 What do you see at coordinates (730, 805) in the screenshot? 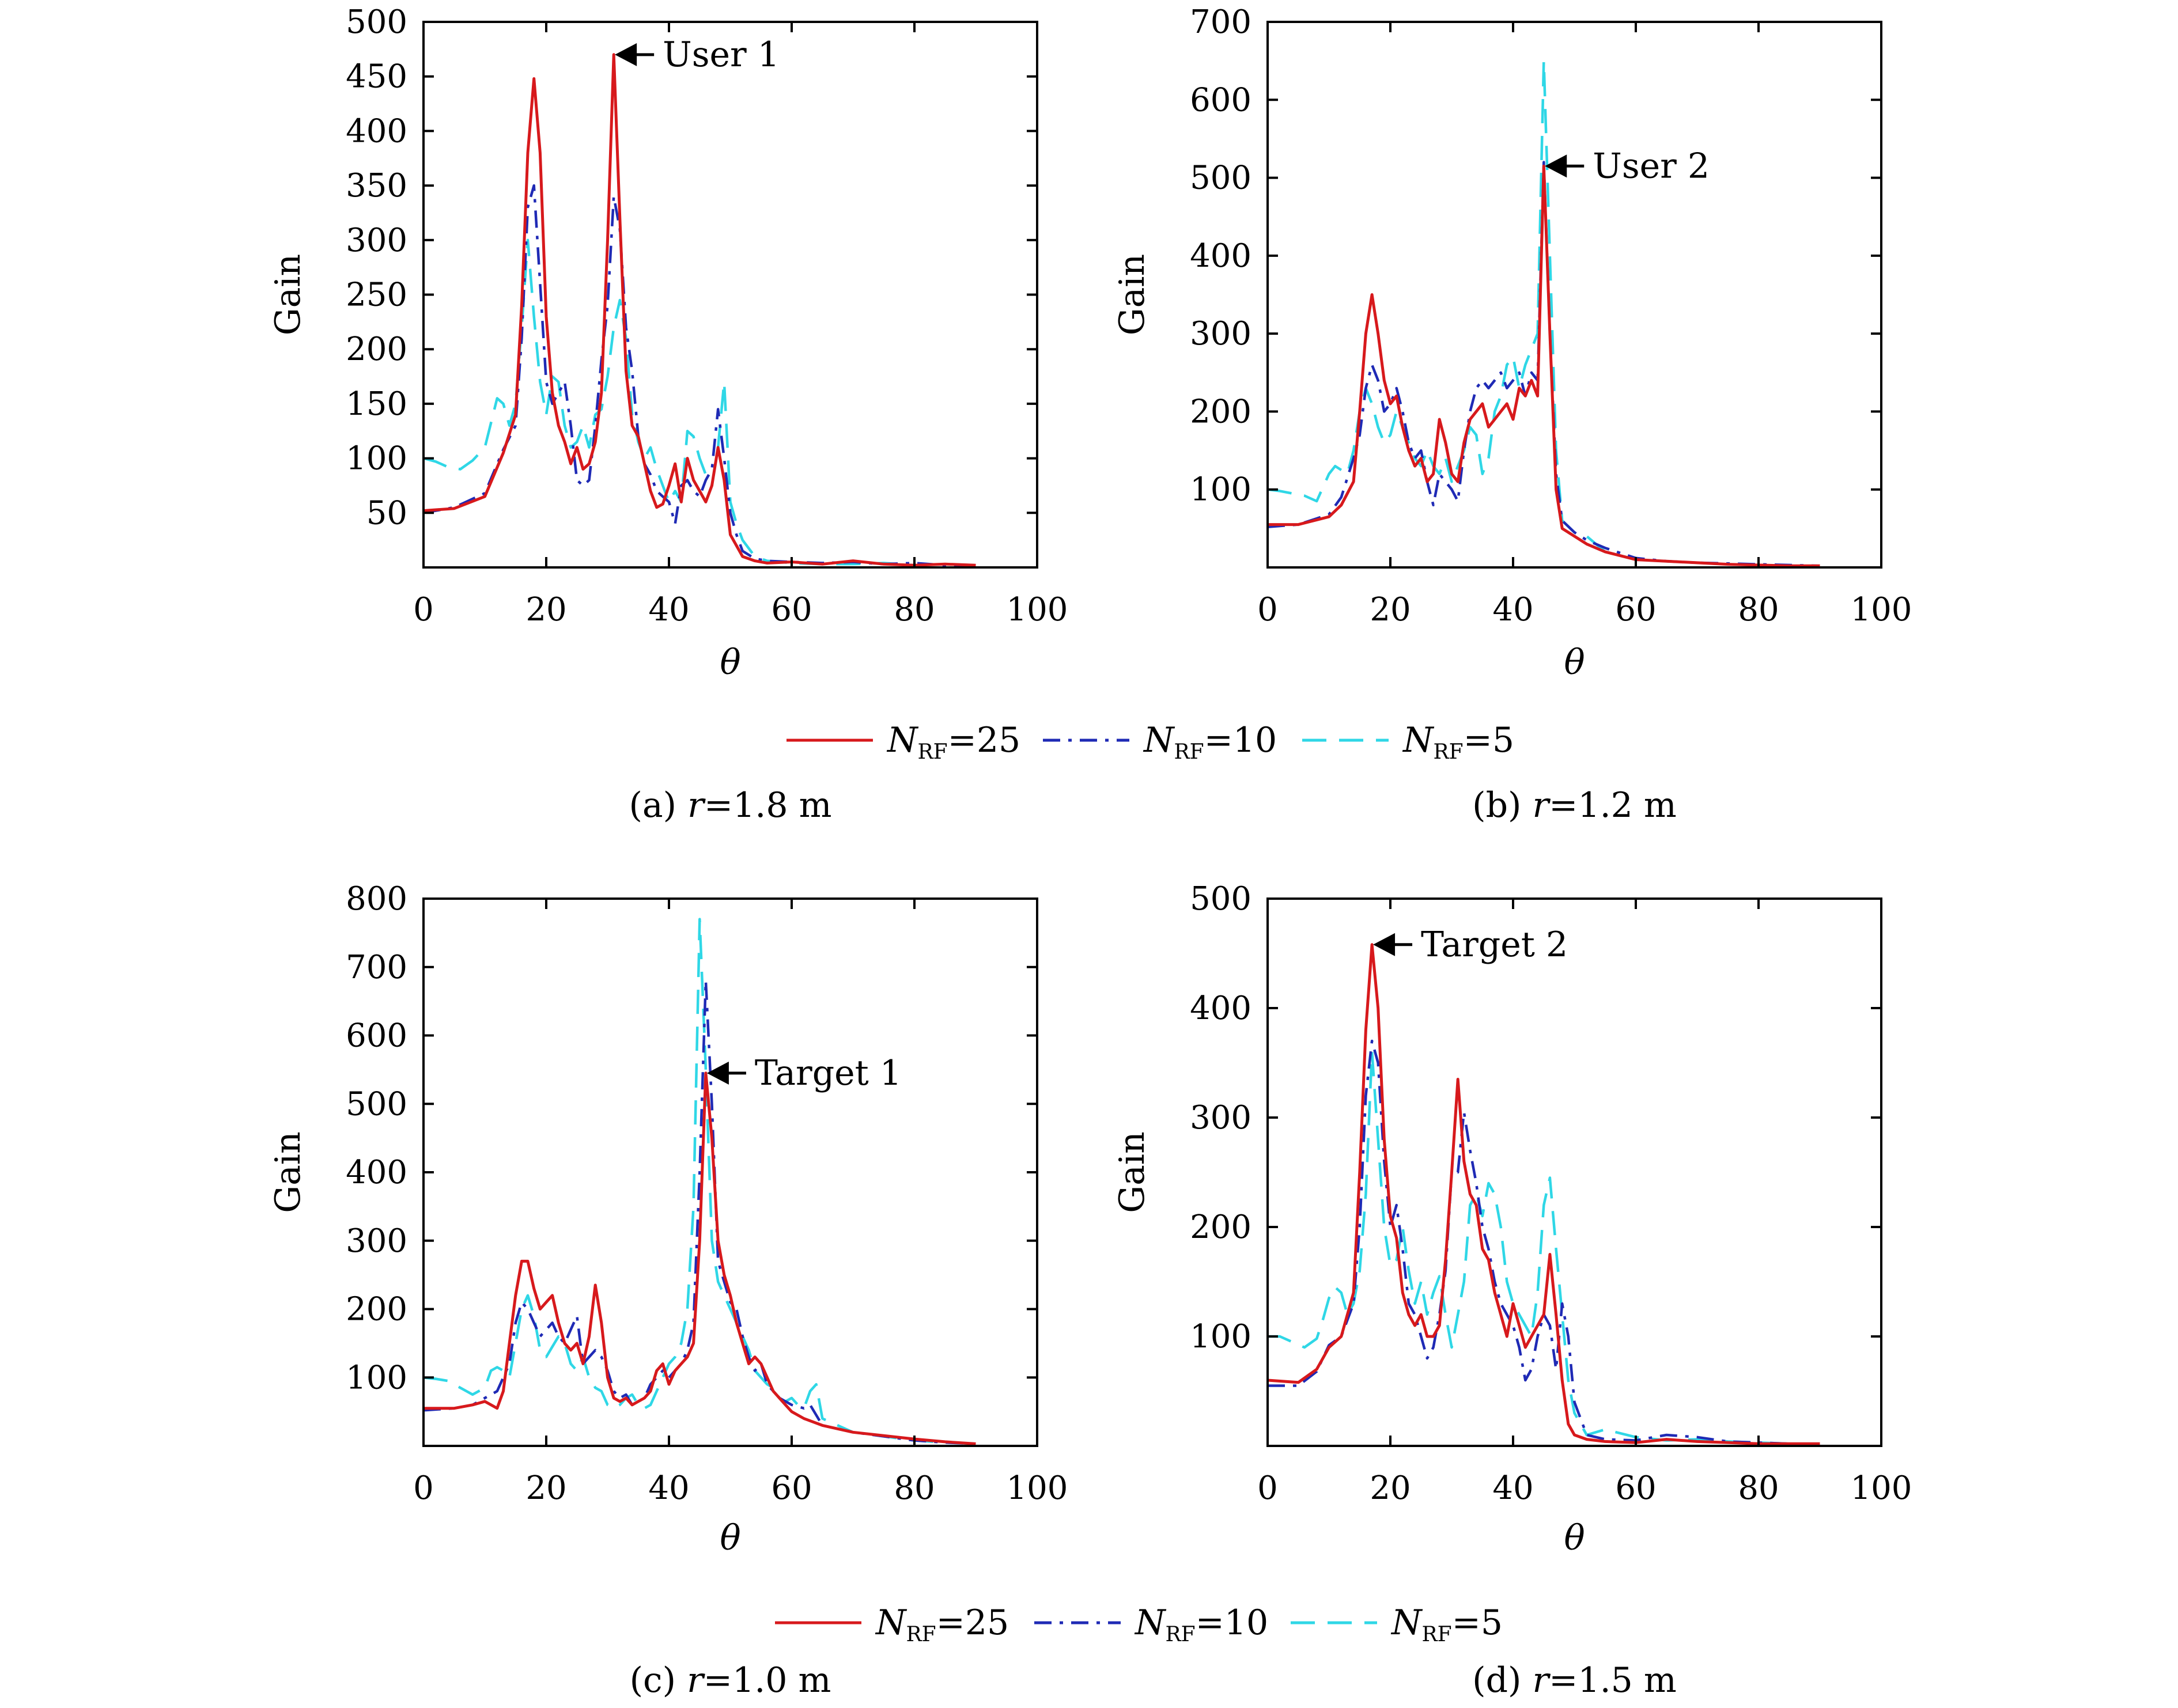
I see `panel-caption: (a) r=1.8 m` at bounding box center [730, 805].